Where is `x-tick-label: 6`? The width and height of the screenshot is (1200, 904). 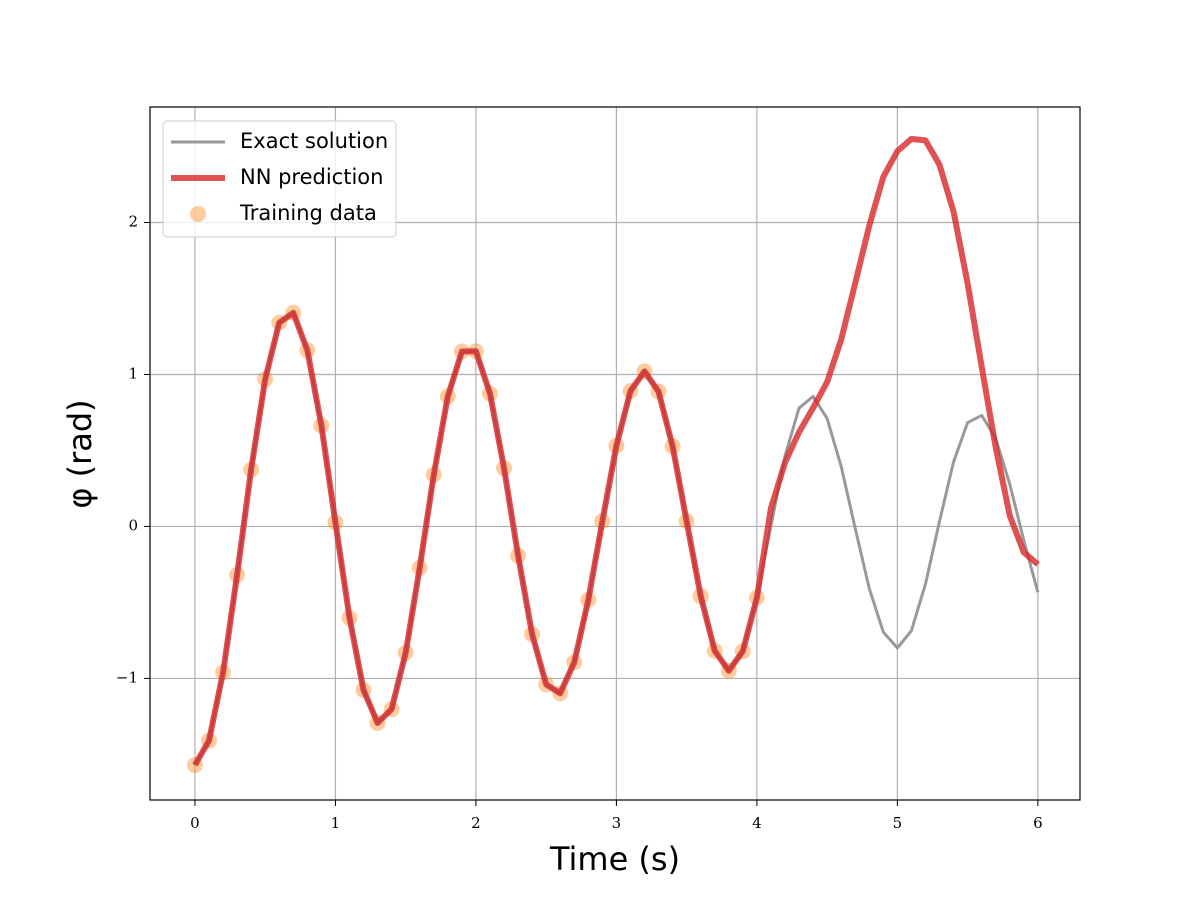
x-tick-label: 6 is located at coordinates (1038, 823).